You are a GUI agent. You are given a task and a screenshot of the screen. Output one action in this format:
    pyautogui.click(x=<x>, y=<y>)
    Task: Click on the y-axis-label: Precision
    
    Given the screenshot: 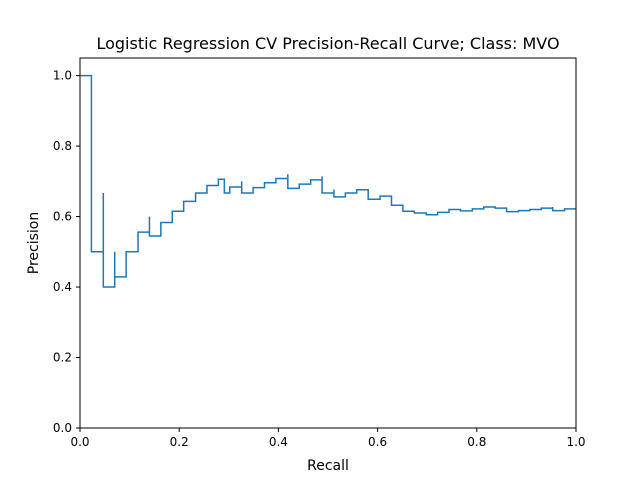 What is the action you would take?
    pyautogui.click(x=34, y=243)
    